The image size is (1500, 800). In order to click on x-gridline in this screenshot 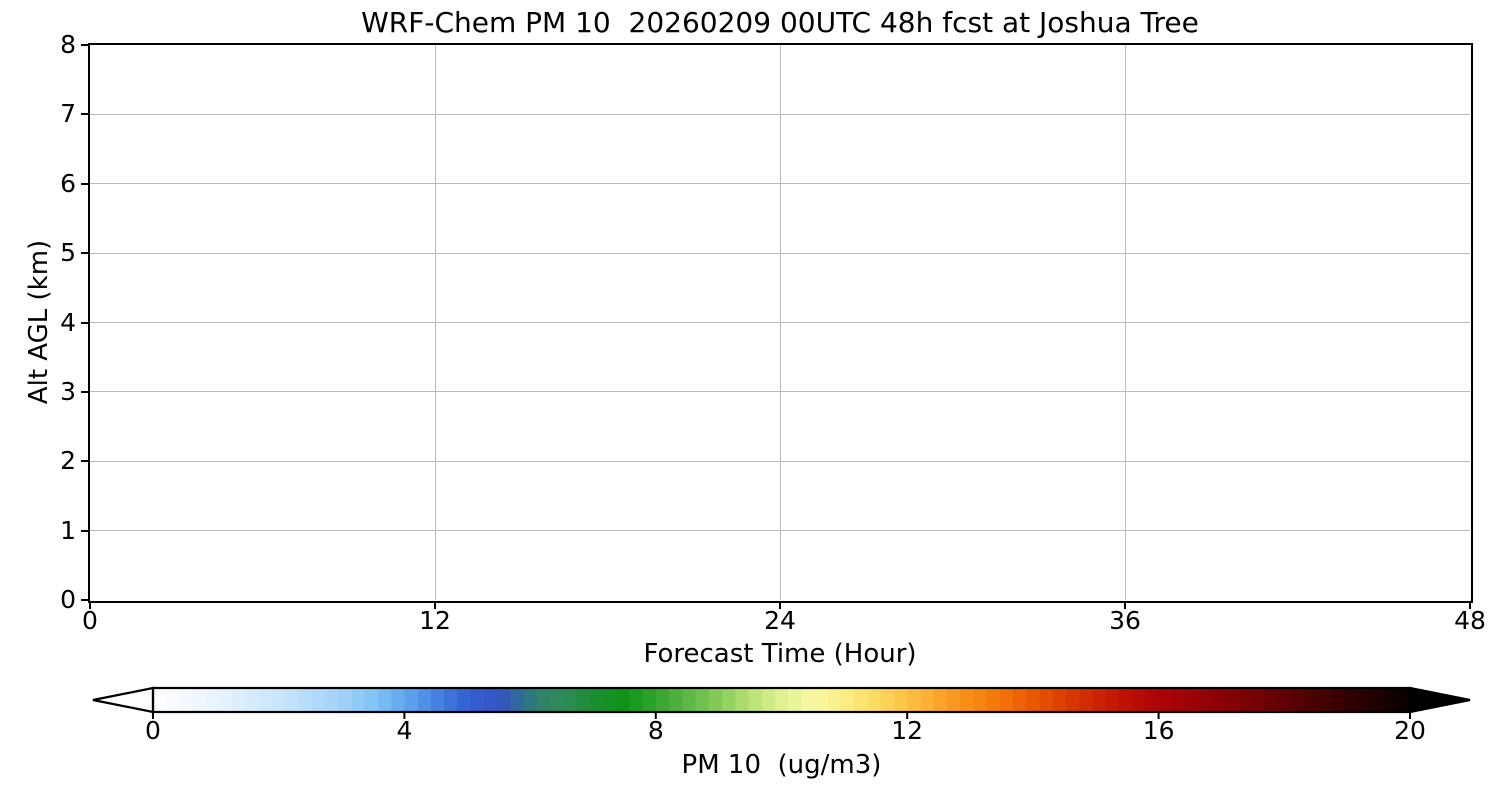, I will do `click(780, 322)`.